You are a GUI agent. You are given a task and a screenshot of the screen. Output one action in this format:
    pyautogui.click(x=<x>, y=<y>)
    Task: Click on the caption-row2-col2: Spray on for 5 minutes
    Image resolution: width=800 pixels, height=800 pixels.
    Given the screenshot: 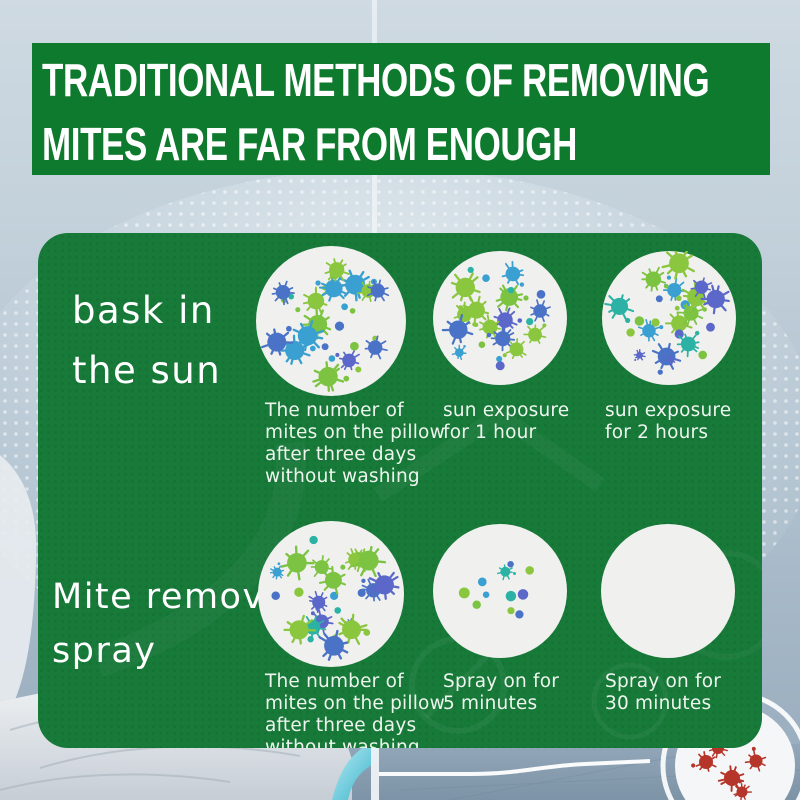 What is the action you would take?
    pyautogui.click(x=525, y=693)
    